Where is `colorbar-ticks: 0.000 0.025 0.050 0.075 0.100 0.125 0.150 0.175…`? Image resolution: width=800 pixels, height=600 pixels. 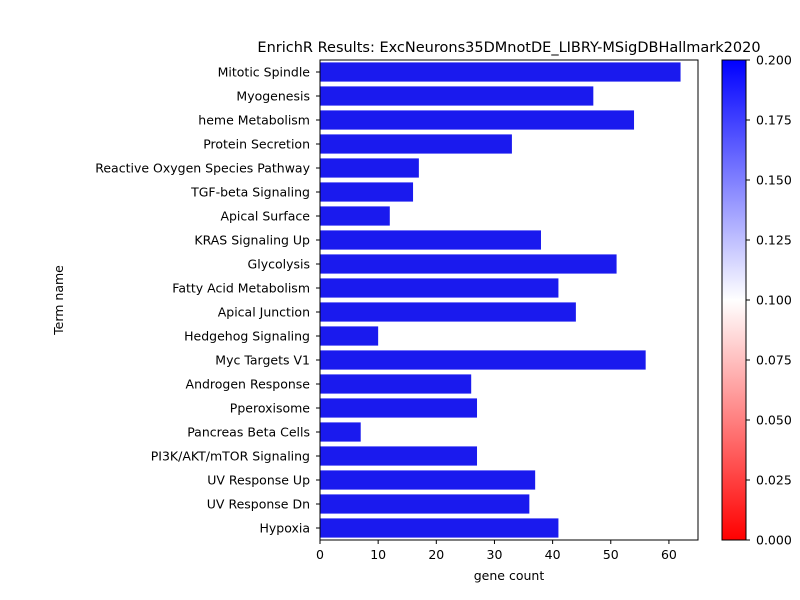 colorbar-ticks: 0.000 0.025 0.050 0.075 0.100 0.125 0.150 0.175… is located at coordinates (769, 300).